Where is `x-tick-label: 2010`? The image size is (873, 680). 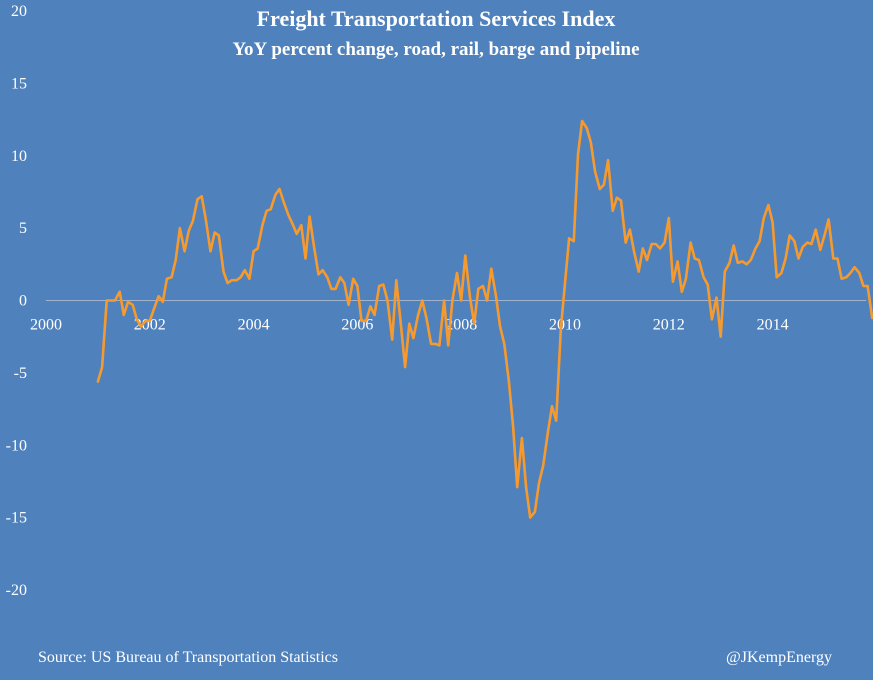
x-tick-label: 2010 is located at coordinates (565, 325).